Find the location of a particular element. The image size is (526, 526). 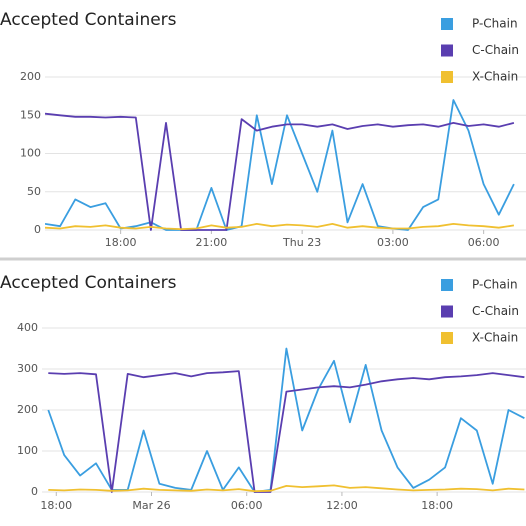

x-tick-label: 21:00 is located at coordinates (212, 242).